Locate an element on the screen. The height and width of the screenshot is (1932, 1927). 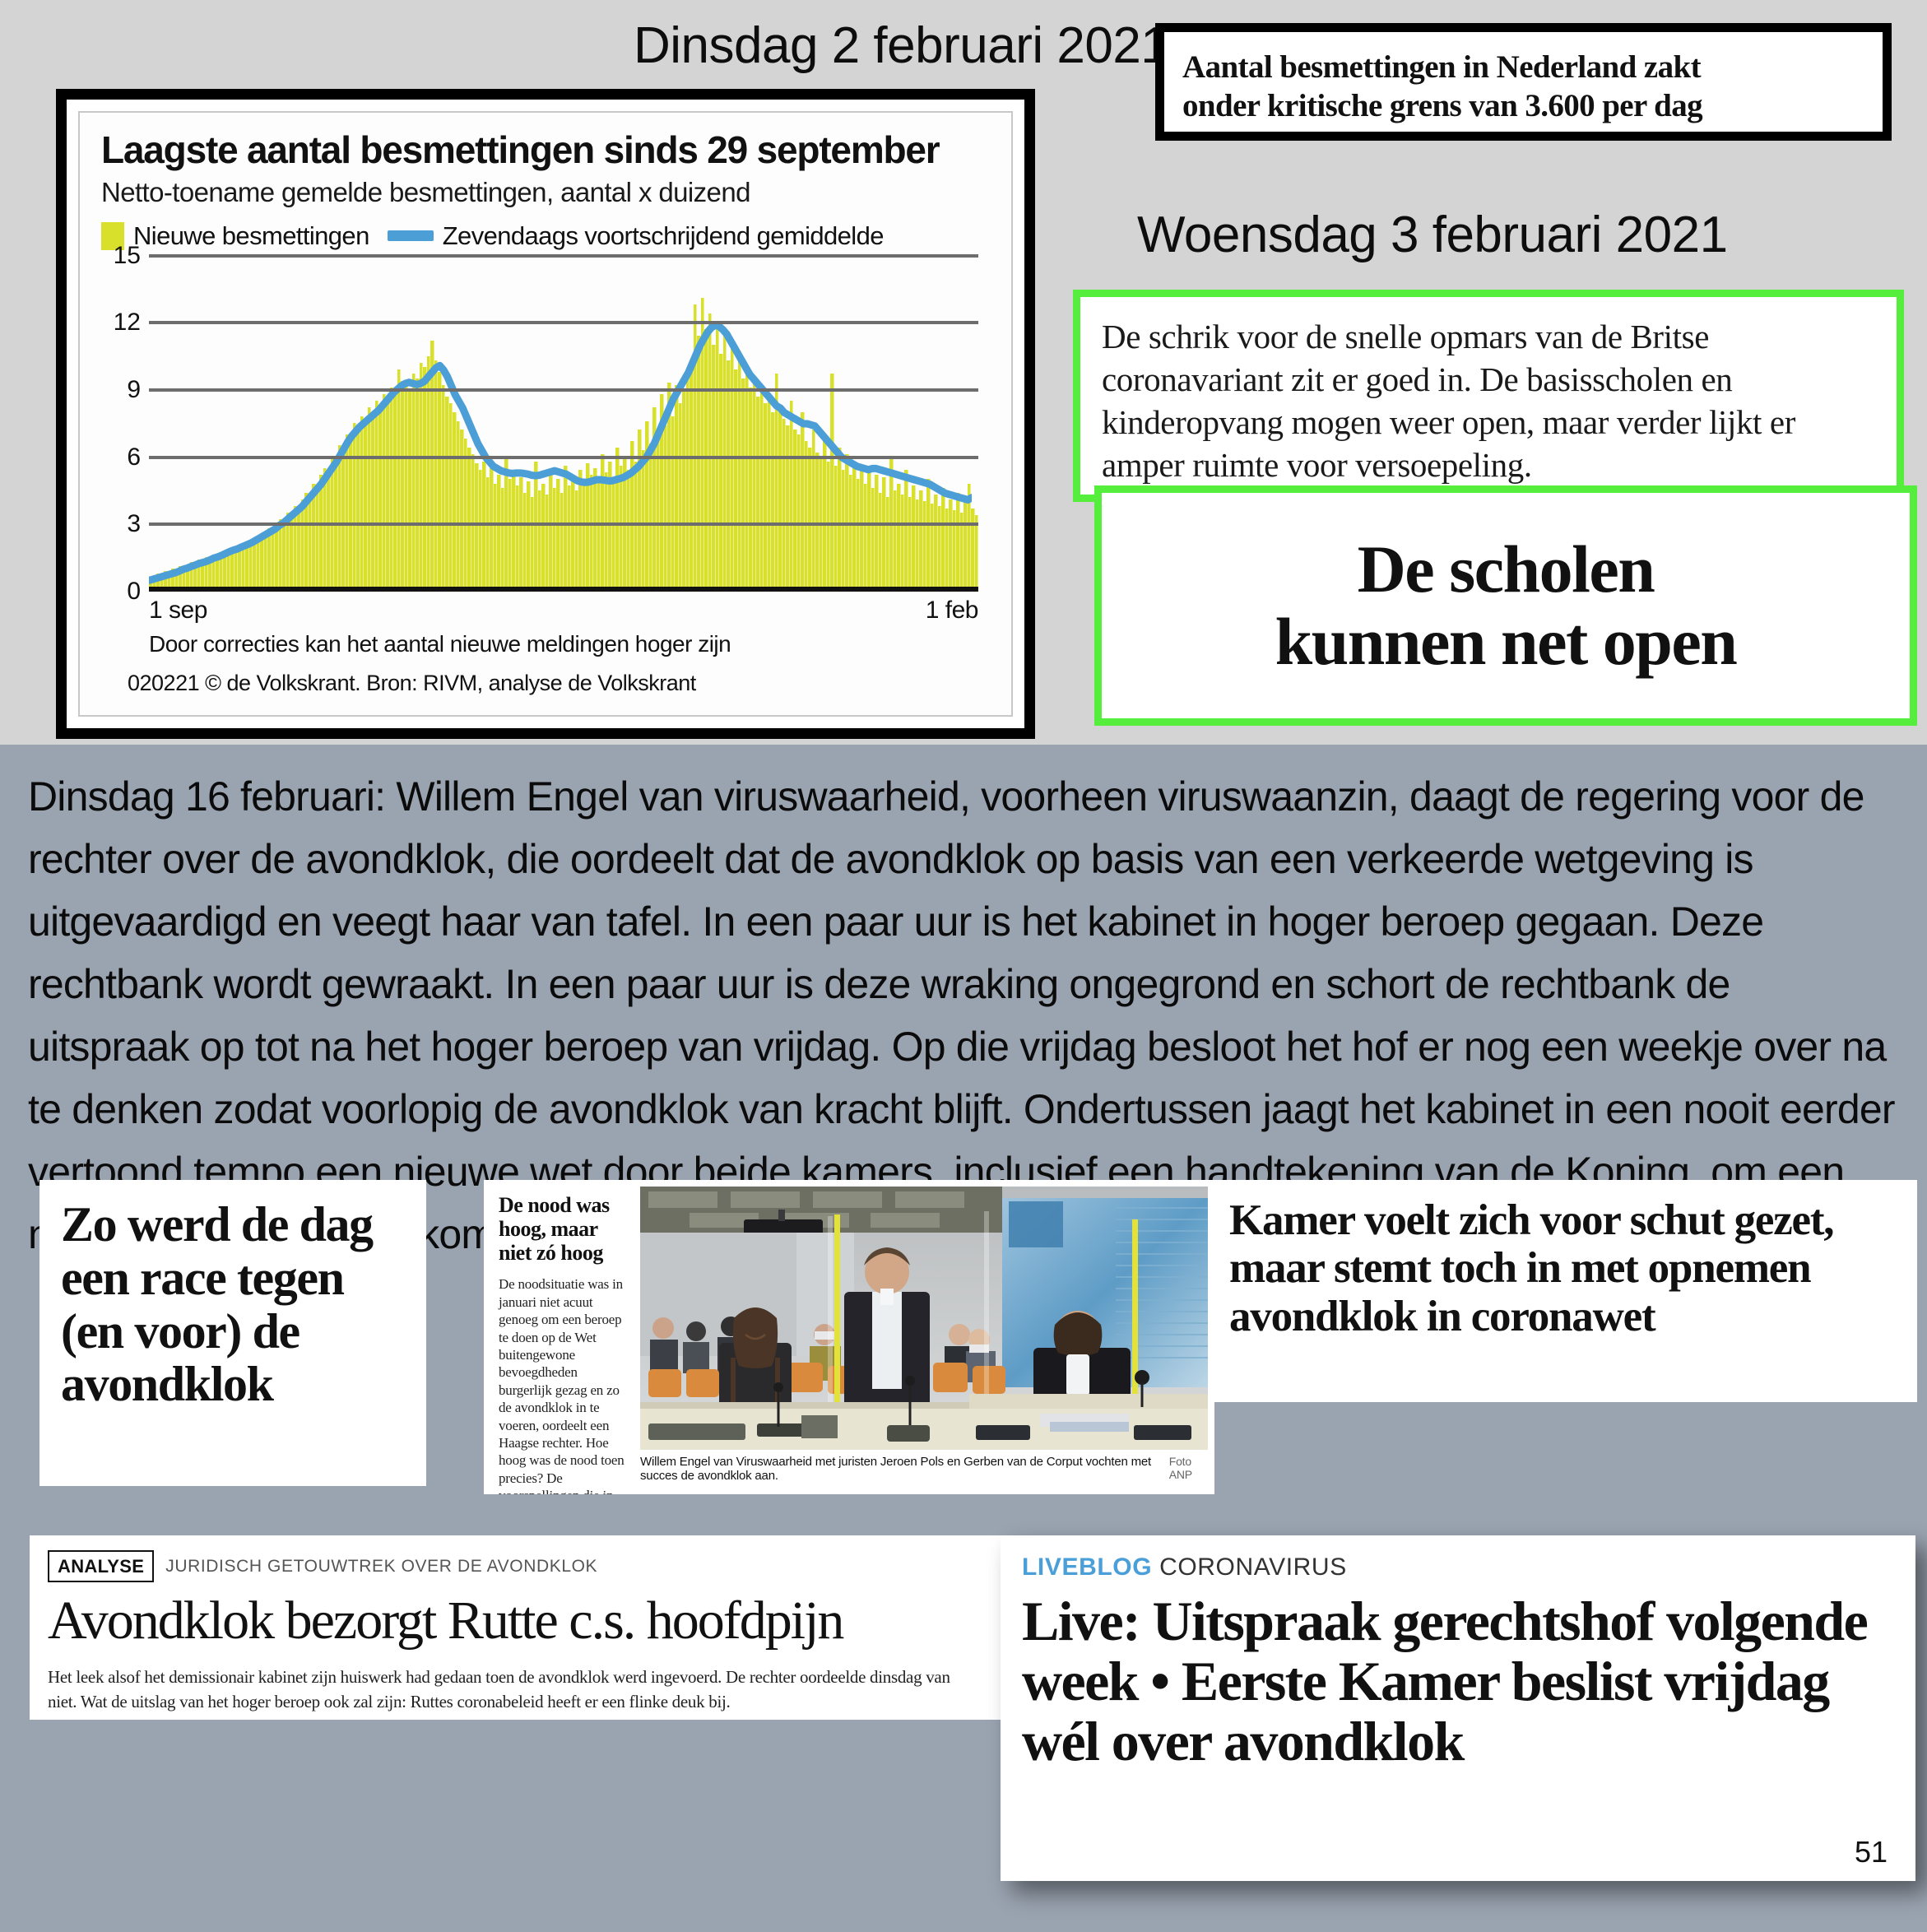
critical-headline-line1: Aantal besmettingen in Nederland zakt is located at coordinates (1442, 67).